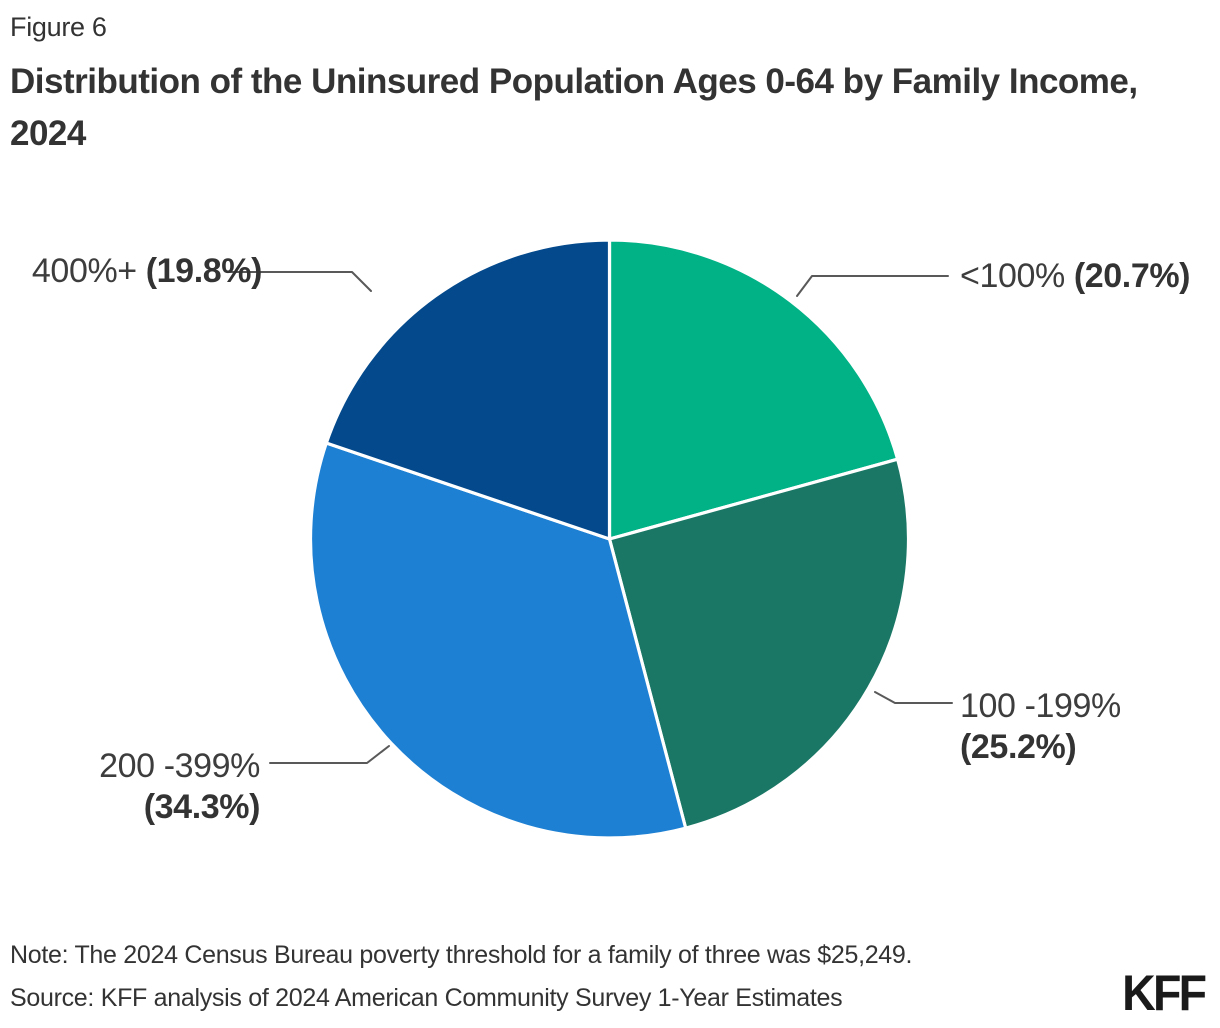  Describe the element at coordinates (179, 787) in the screenshot. I see `slice-label-200-399: 200 -399% (34.3%)` at that location.